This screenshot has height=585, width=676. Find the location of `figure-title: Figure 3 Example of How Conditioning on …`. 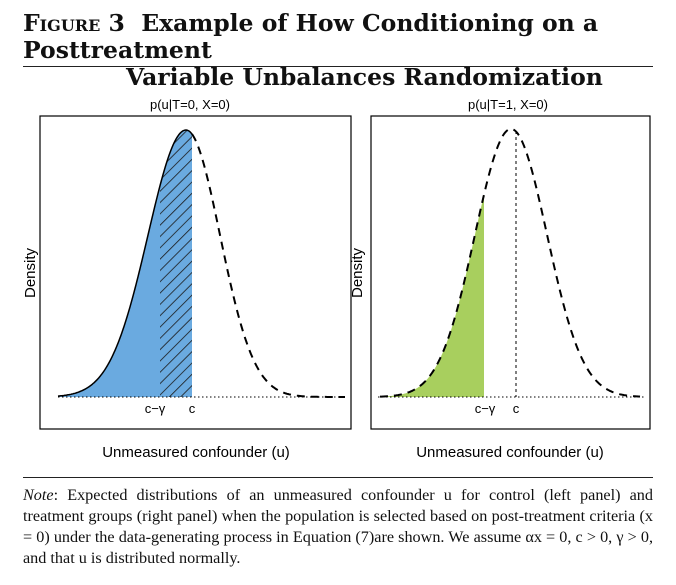

figure-title: Figure 3 Example of How Conditioning on … is located at coordinates (343, 50).